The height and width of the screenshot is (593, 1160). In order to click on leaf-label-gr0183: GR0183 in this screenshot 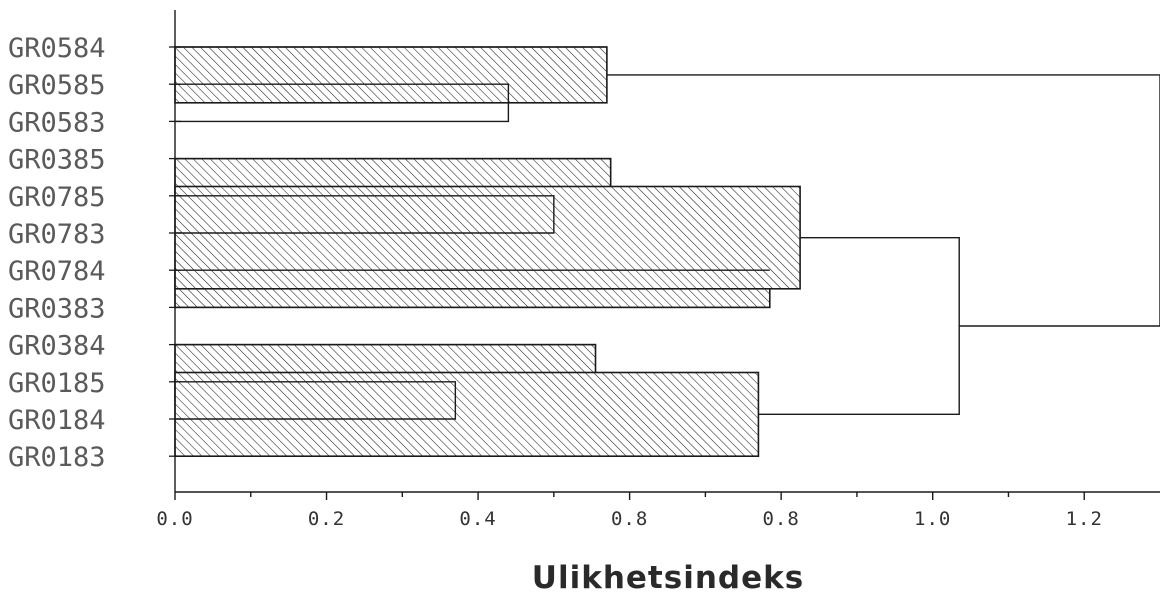, I will do `click(57, 457)`.